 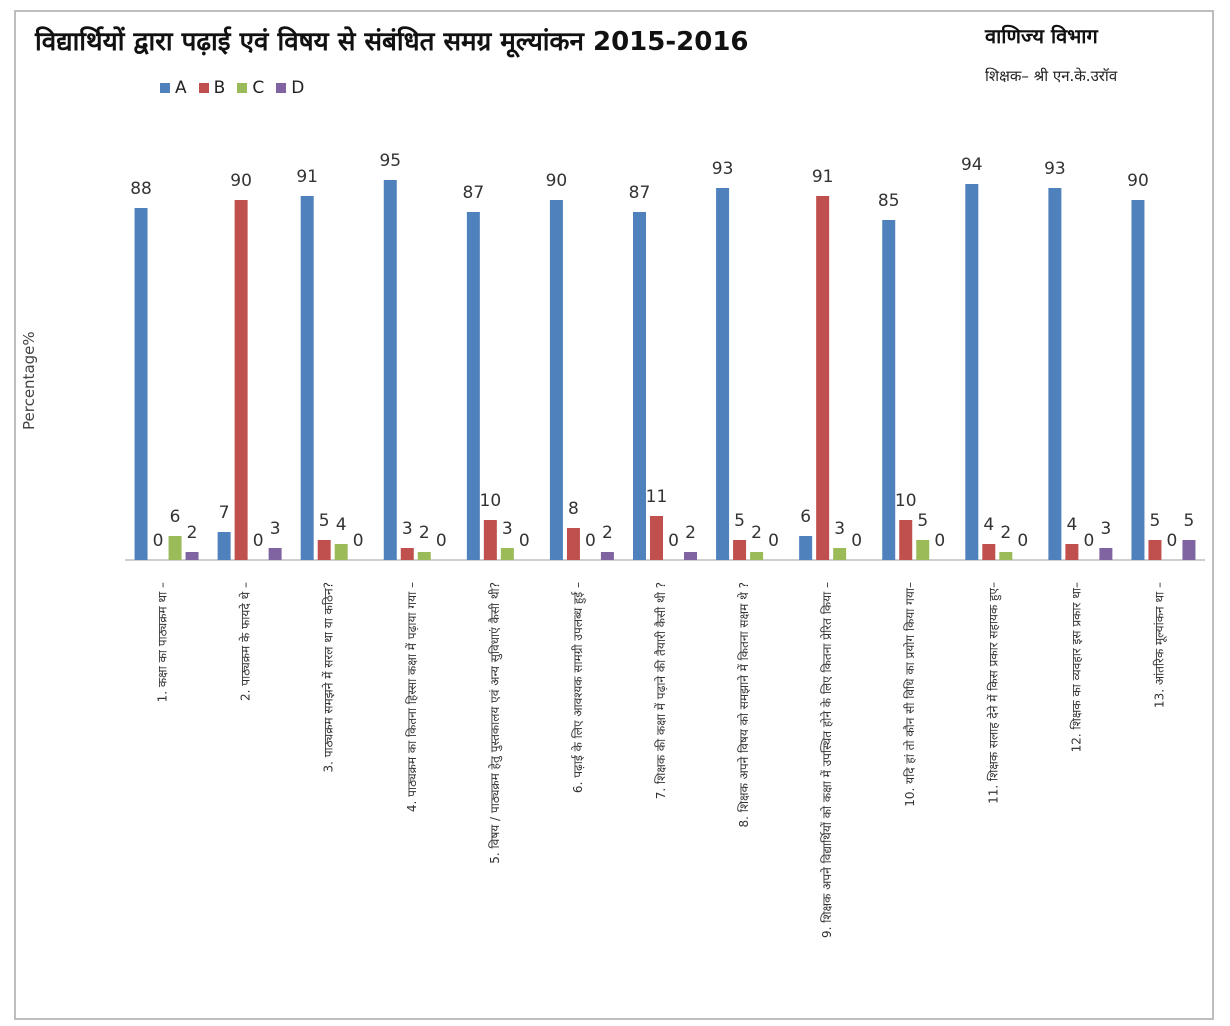 I want to click on data-label-a-4: 95, so click(x=390, y=161).